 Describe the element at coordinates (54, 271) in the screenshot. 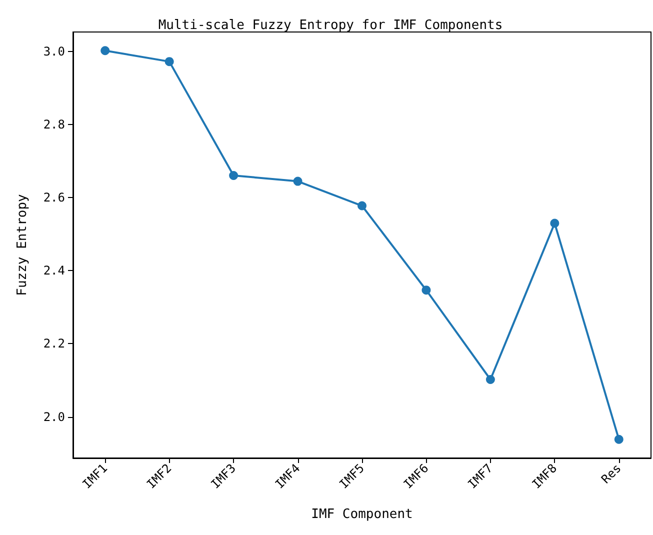

I see `y-tick-label: 2.4` at that location.